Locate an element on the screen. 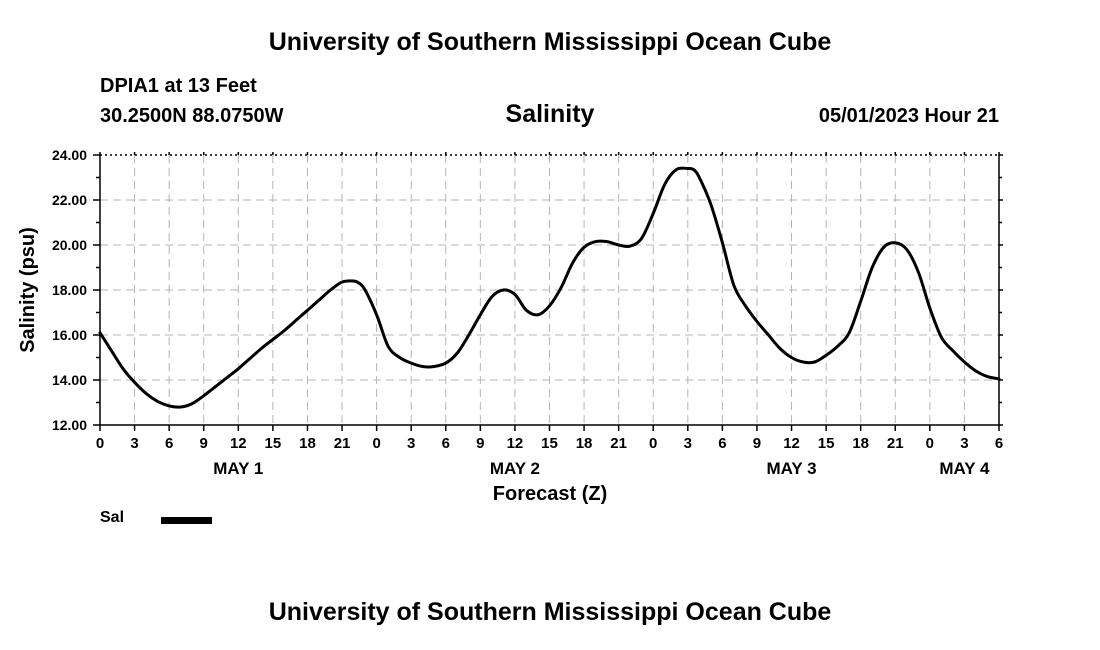 The height and width of the screenshot is (650, 1100). legend-swatch is located at coordinates (186, 520).